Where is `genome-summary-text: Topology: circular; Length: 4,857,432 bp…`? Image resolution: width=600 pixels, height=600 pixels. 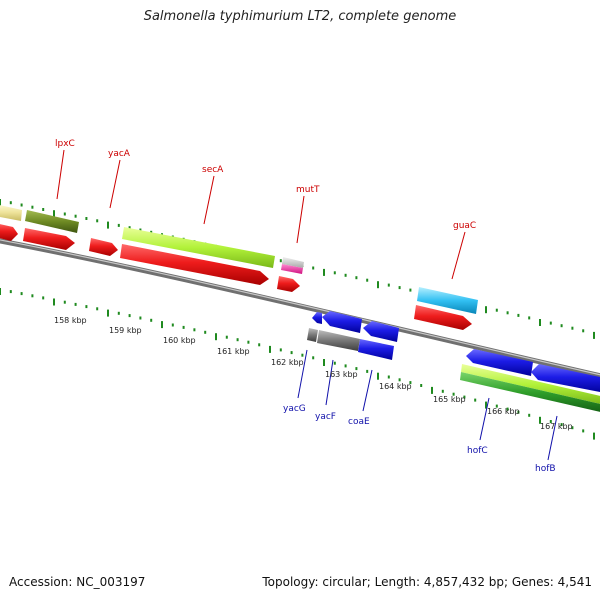
genome-summary-text: Topology: circular; Length: 4,857,432 bp… is located at coordinates (427, 582).